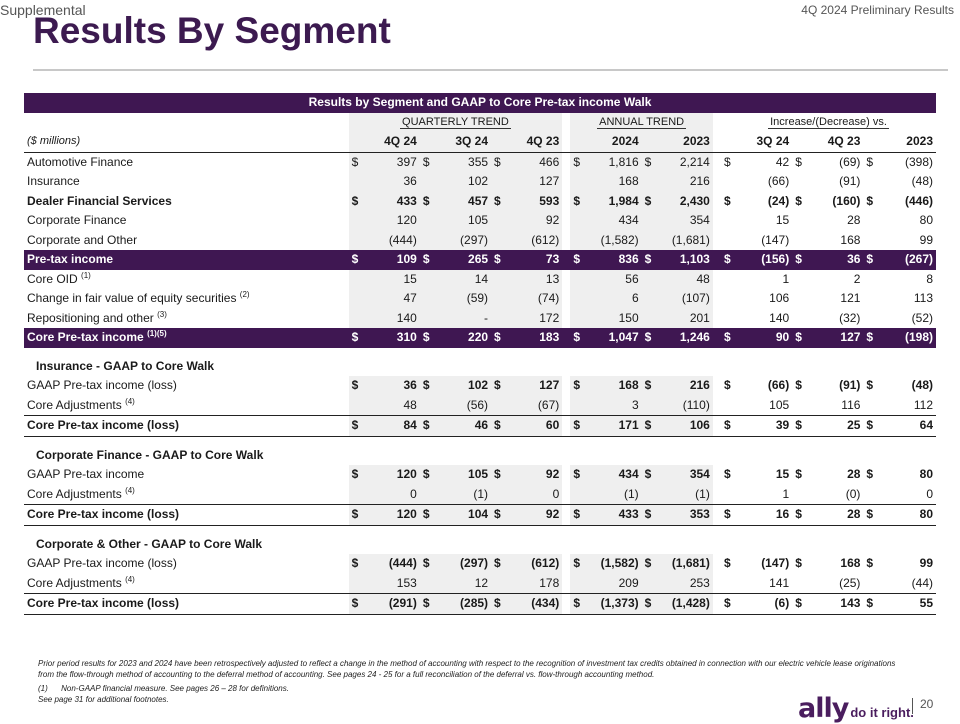  What do you see at coordinates (684, 515) in the screenshot?
I see `cell-value: 353` at bounding box center [684, 515].